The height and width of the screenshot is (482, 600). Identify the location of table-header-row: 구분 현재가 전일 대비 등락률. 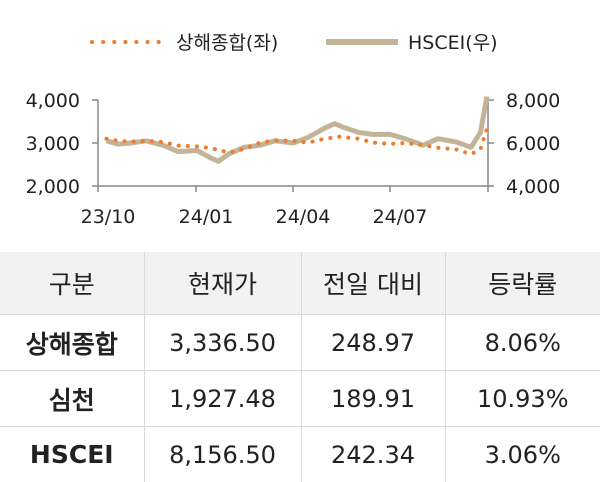
(300, 283).